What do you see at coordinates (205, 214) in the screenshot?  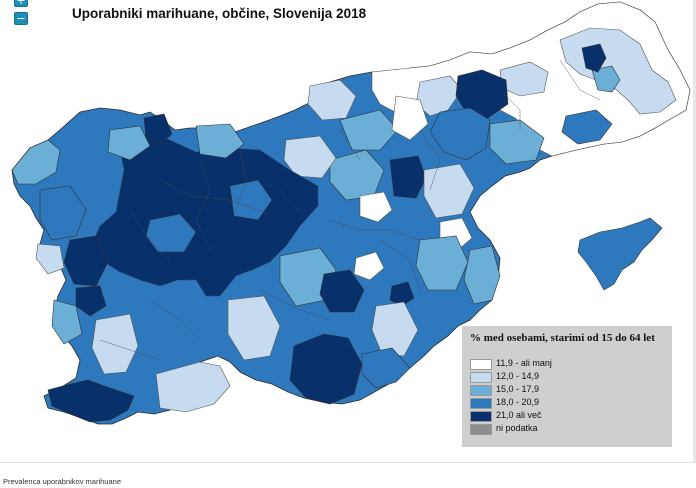 I see `region-central-dark` at bounding box center [205, 214].